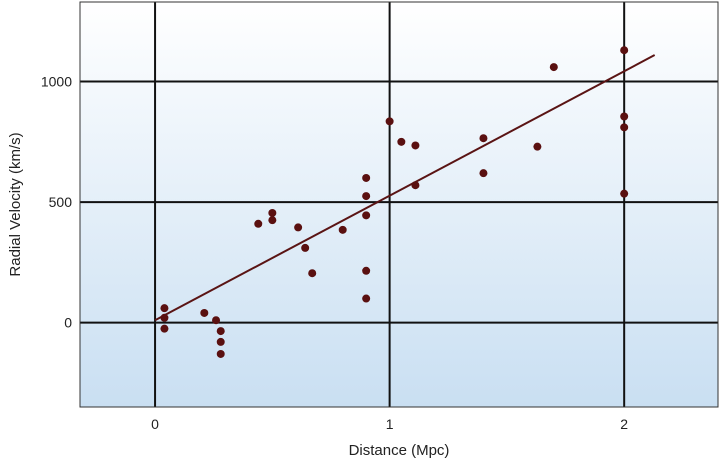  What do you see at coordinates (155, 424) in the screenshot?
I see `x-tick-label: 0` at bounding box center [155, 424].